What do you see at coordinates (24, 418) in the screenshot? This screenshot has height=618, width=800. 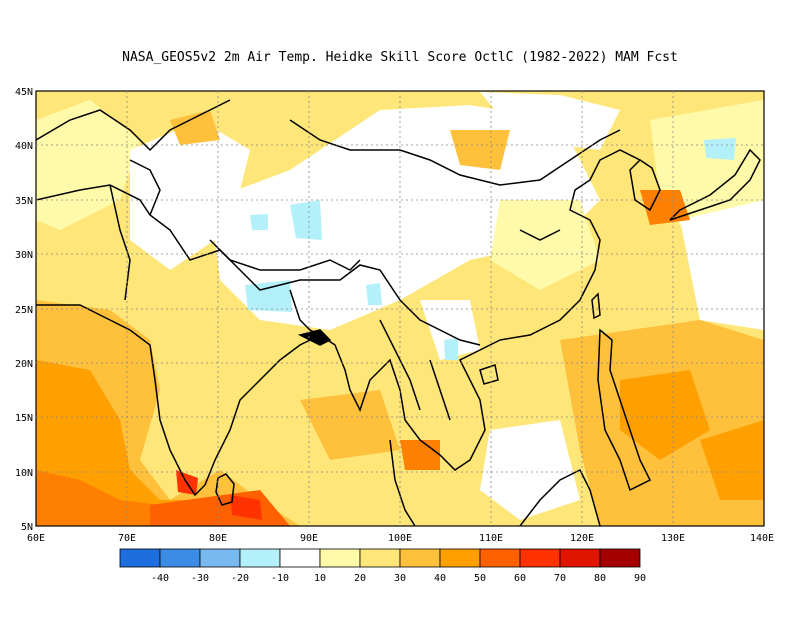 I see `lat-label: 15N` at bounding box center [24, 418].